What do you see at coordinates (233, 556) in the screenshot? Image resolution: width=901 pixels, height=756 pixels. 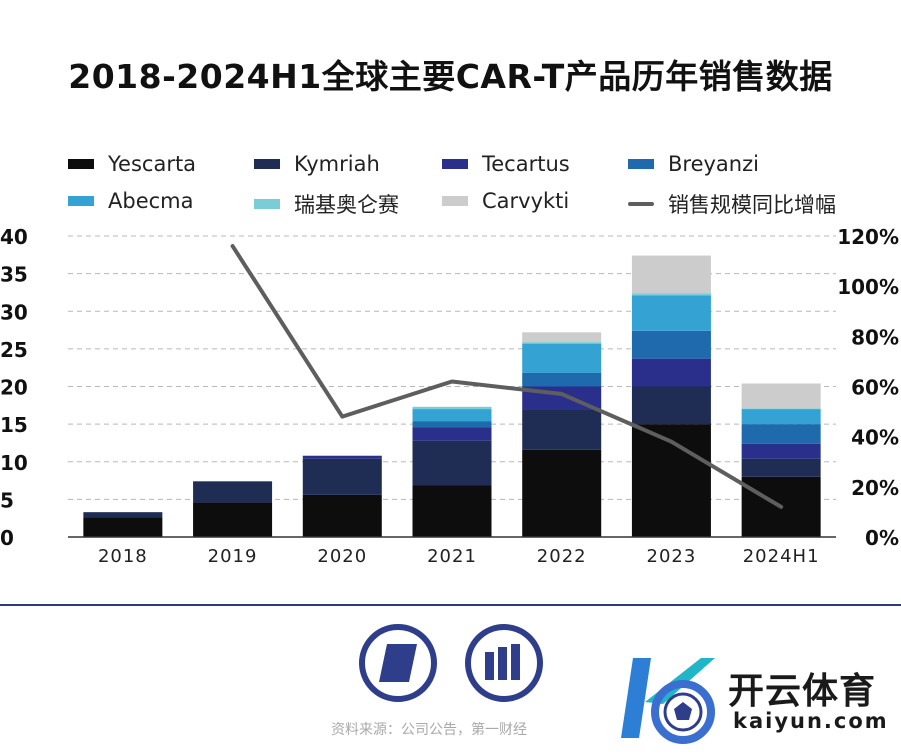 I see `x-tick-label: 2019` at bounding box center [233, 556].